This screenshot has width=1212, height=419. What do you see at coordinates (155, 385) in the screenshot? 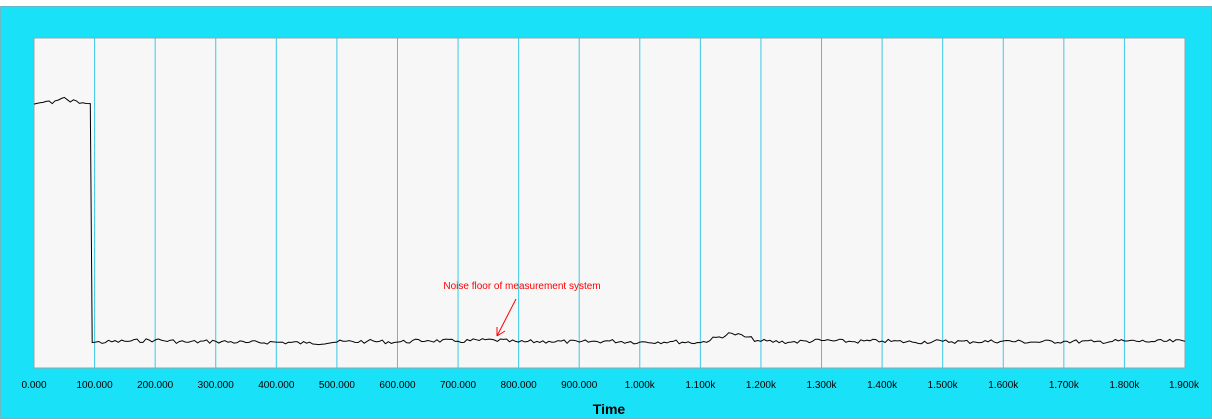
I see `x-tick-label: 200.000` at bounding box center [155, 385].